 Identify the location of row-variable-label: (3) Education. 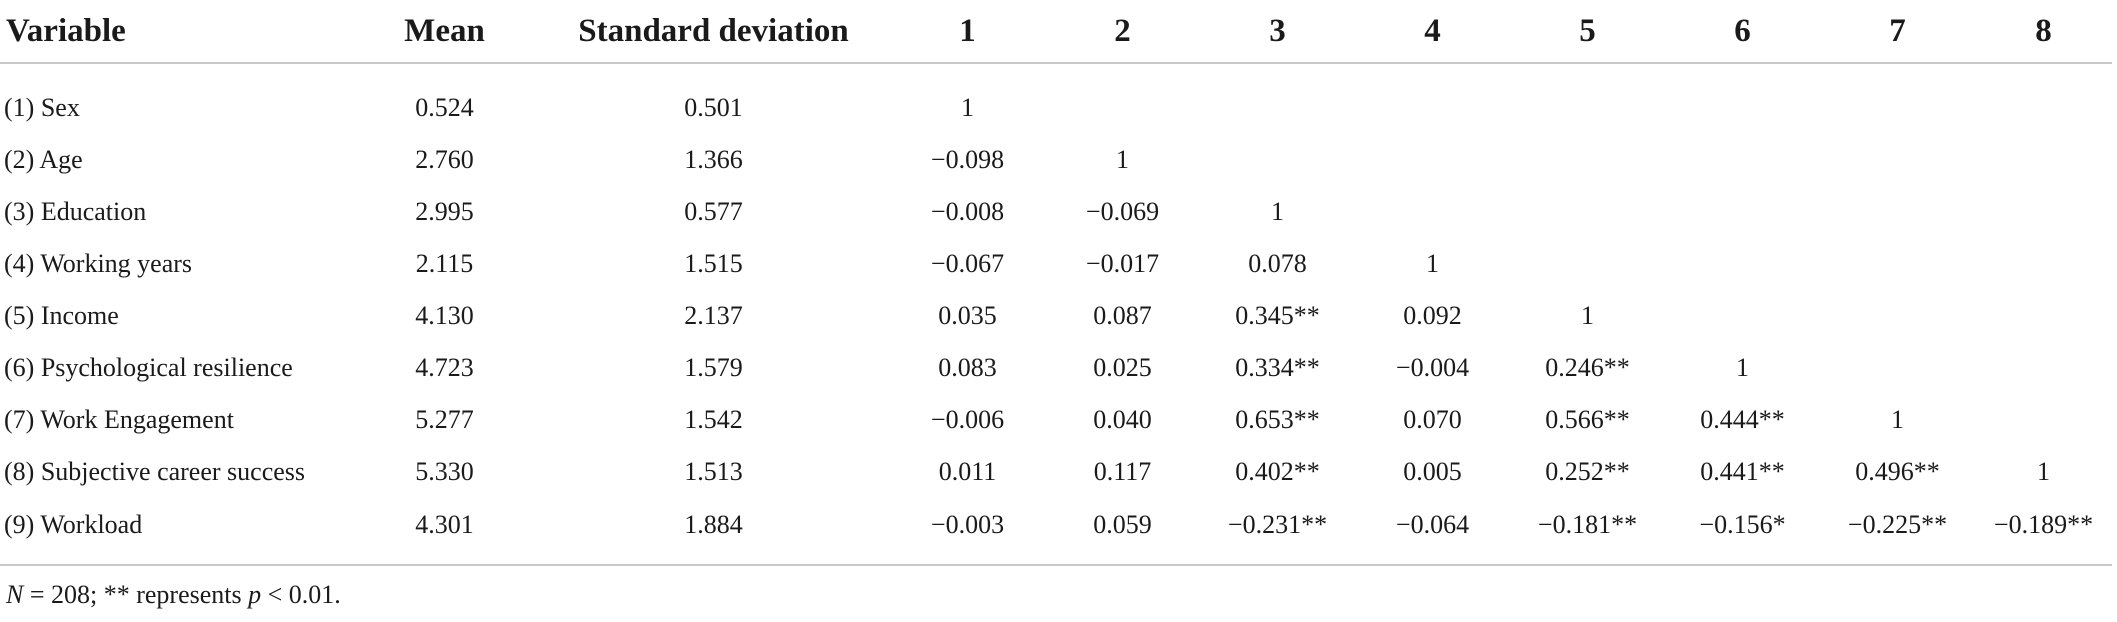
(75, 211).